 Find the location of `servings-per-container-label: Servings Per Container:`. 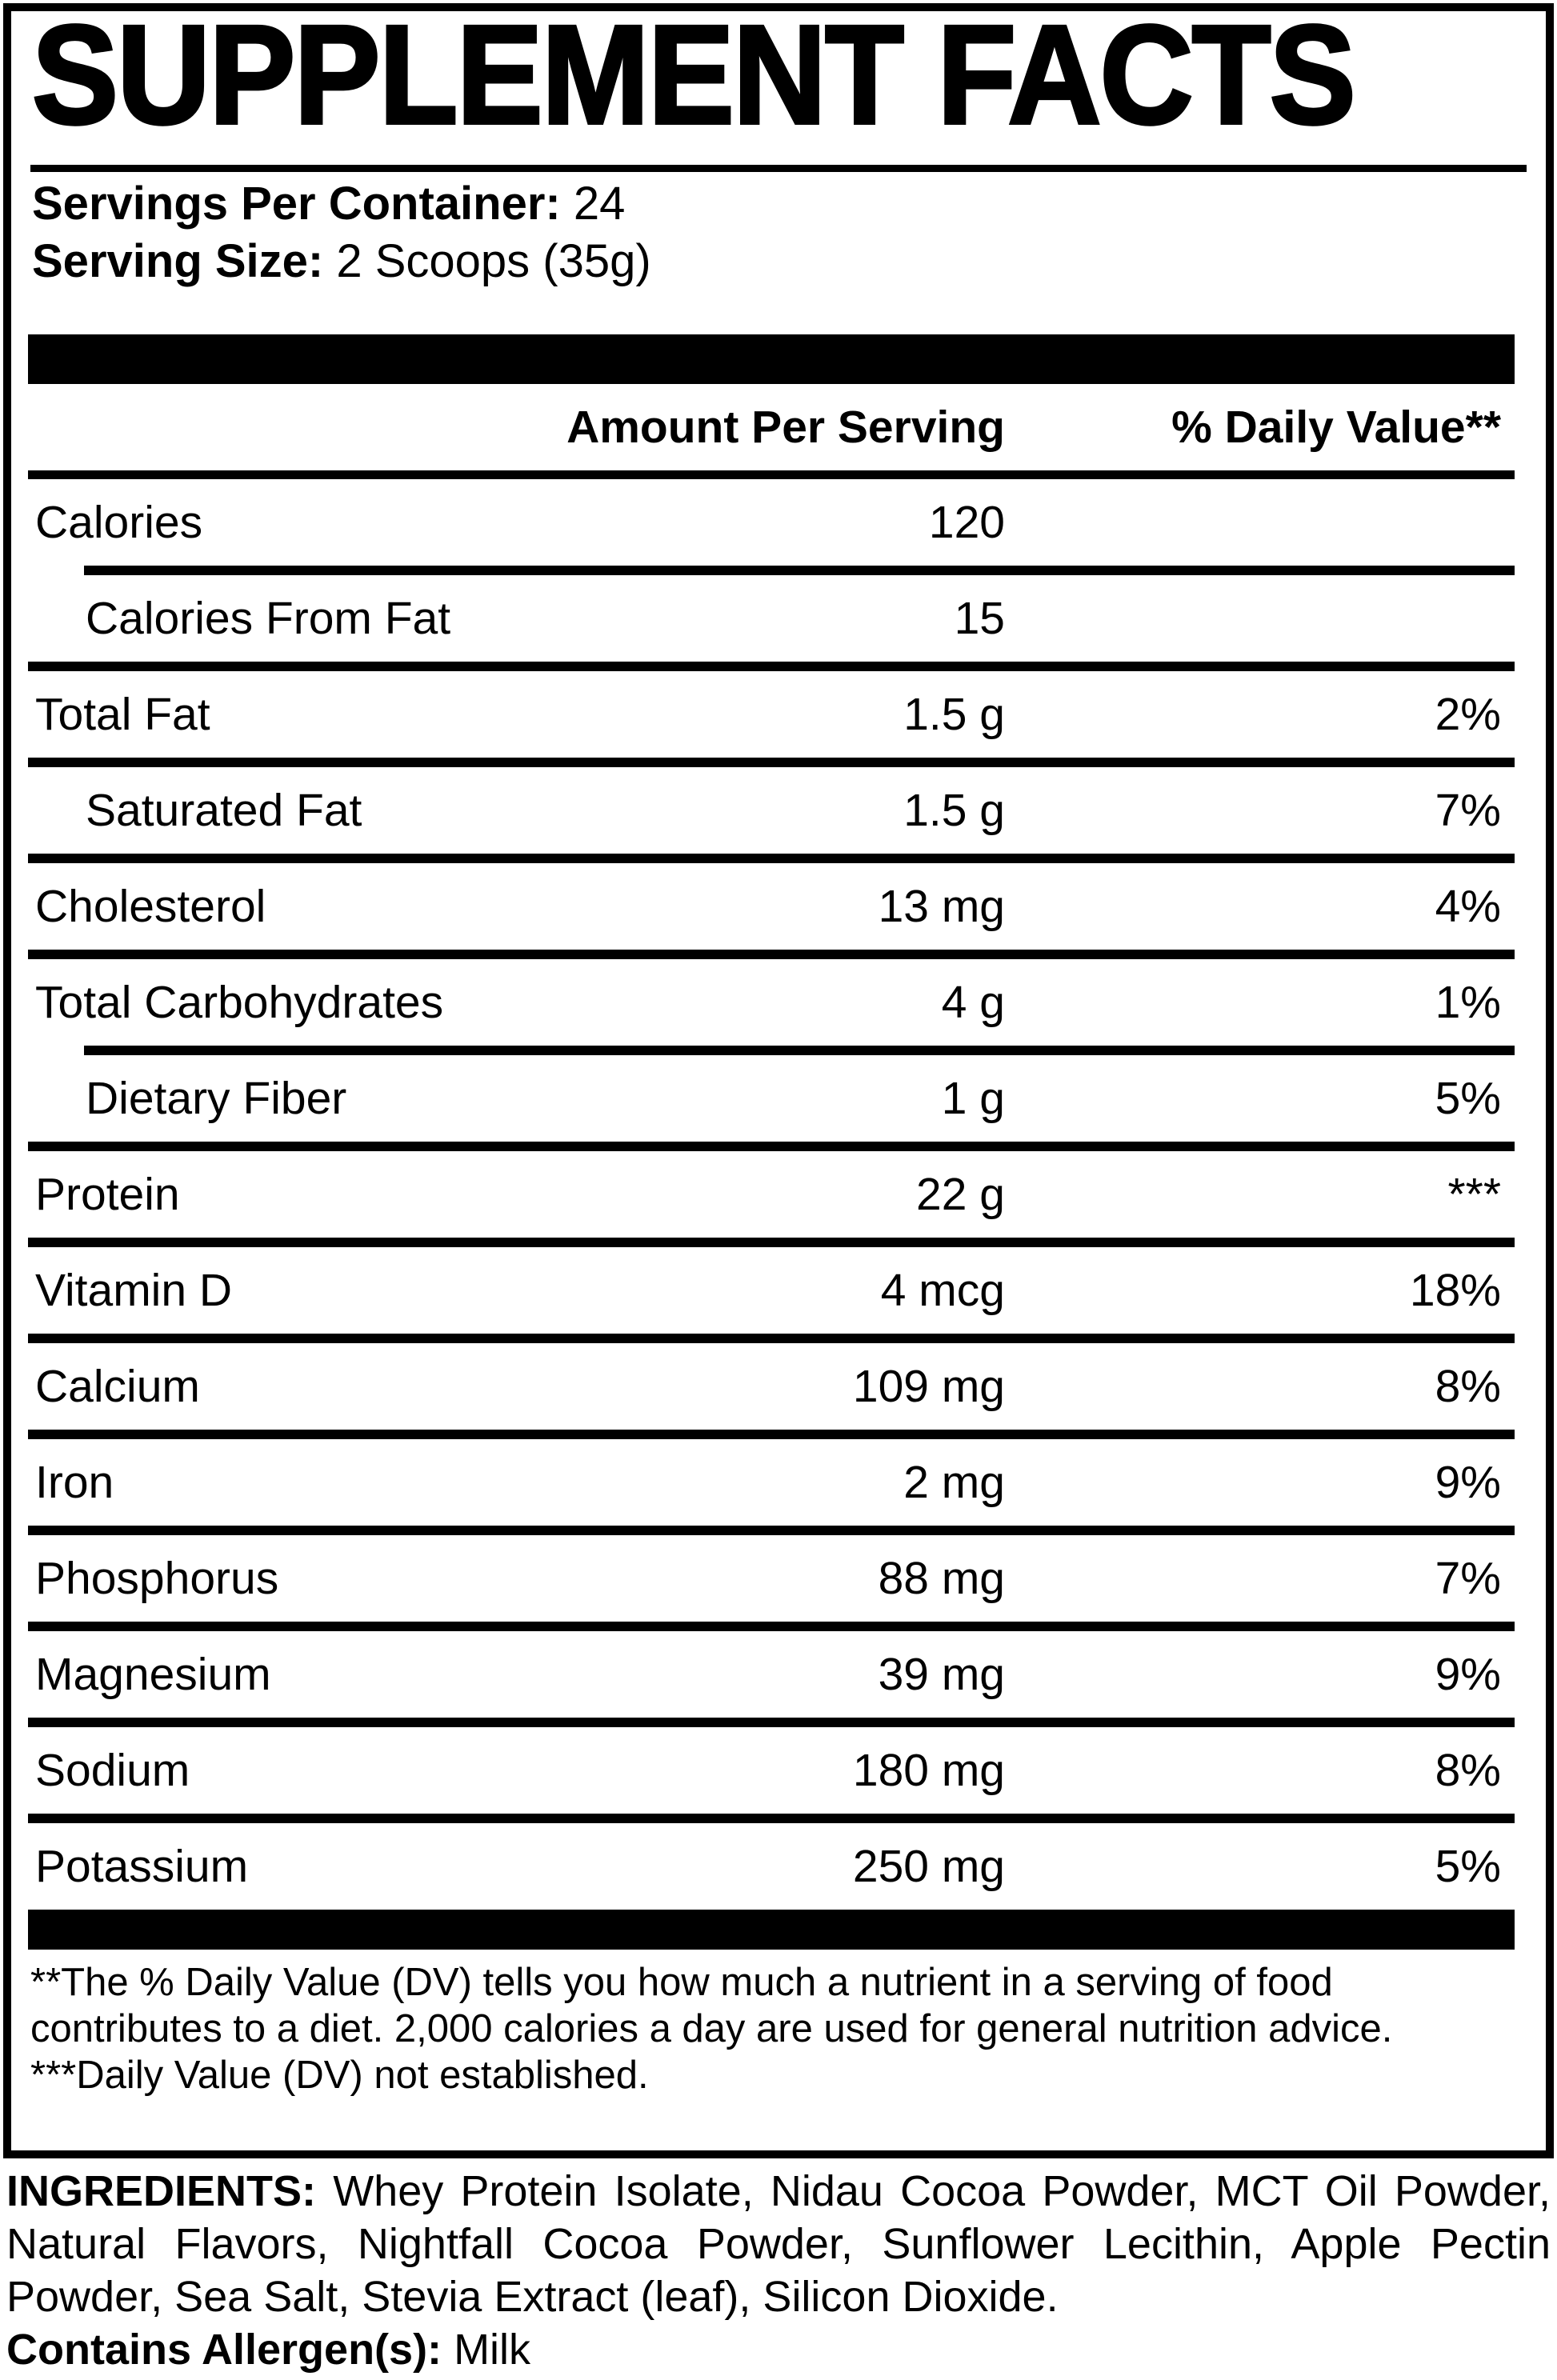

servings-per-container-label: Servings Per Container: is located at coordinates (296, 204).